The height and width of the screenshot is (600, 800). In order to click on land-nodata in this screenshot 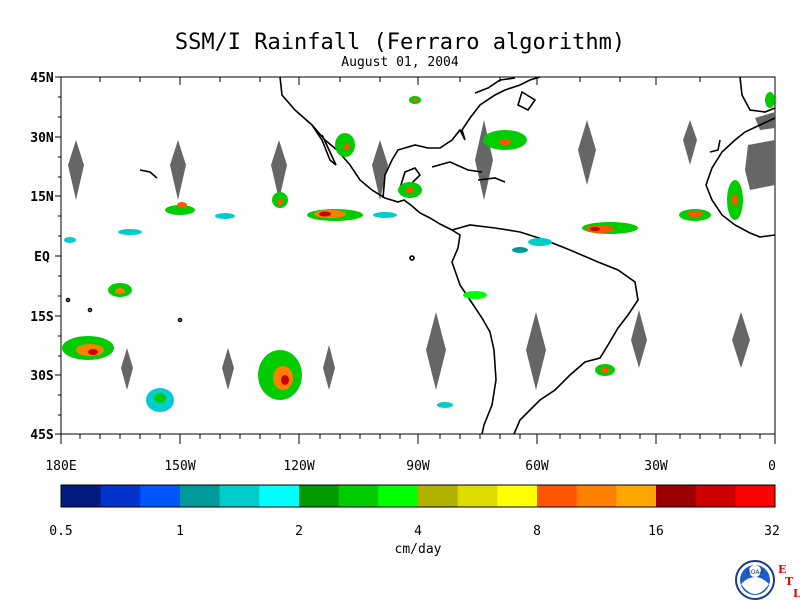, I will do `click(760, 165)`.